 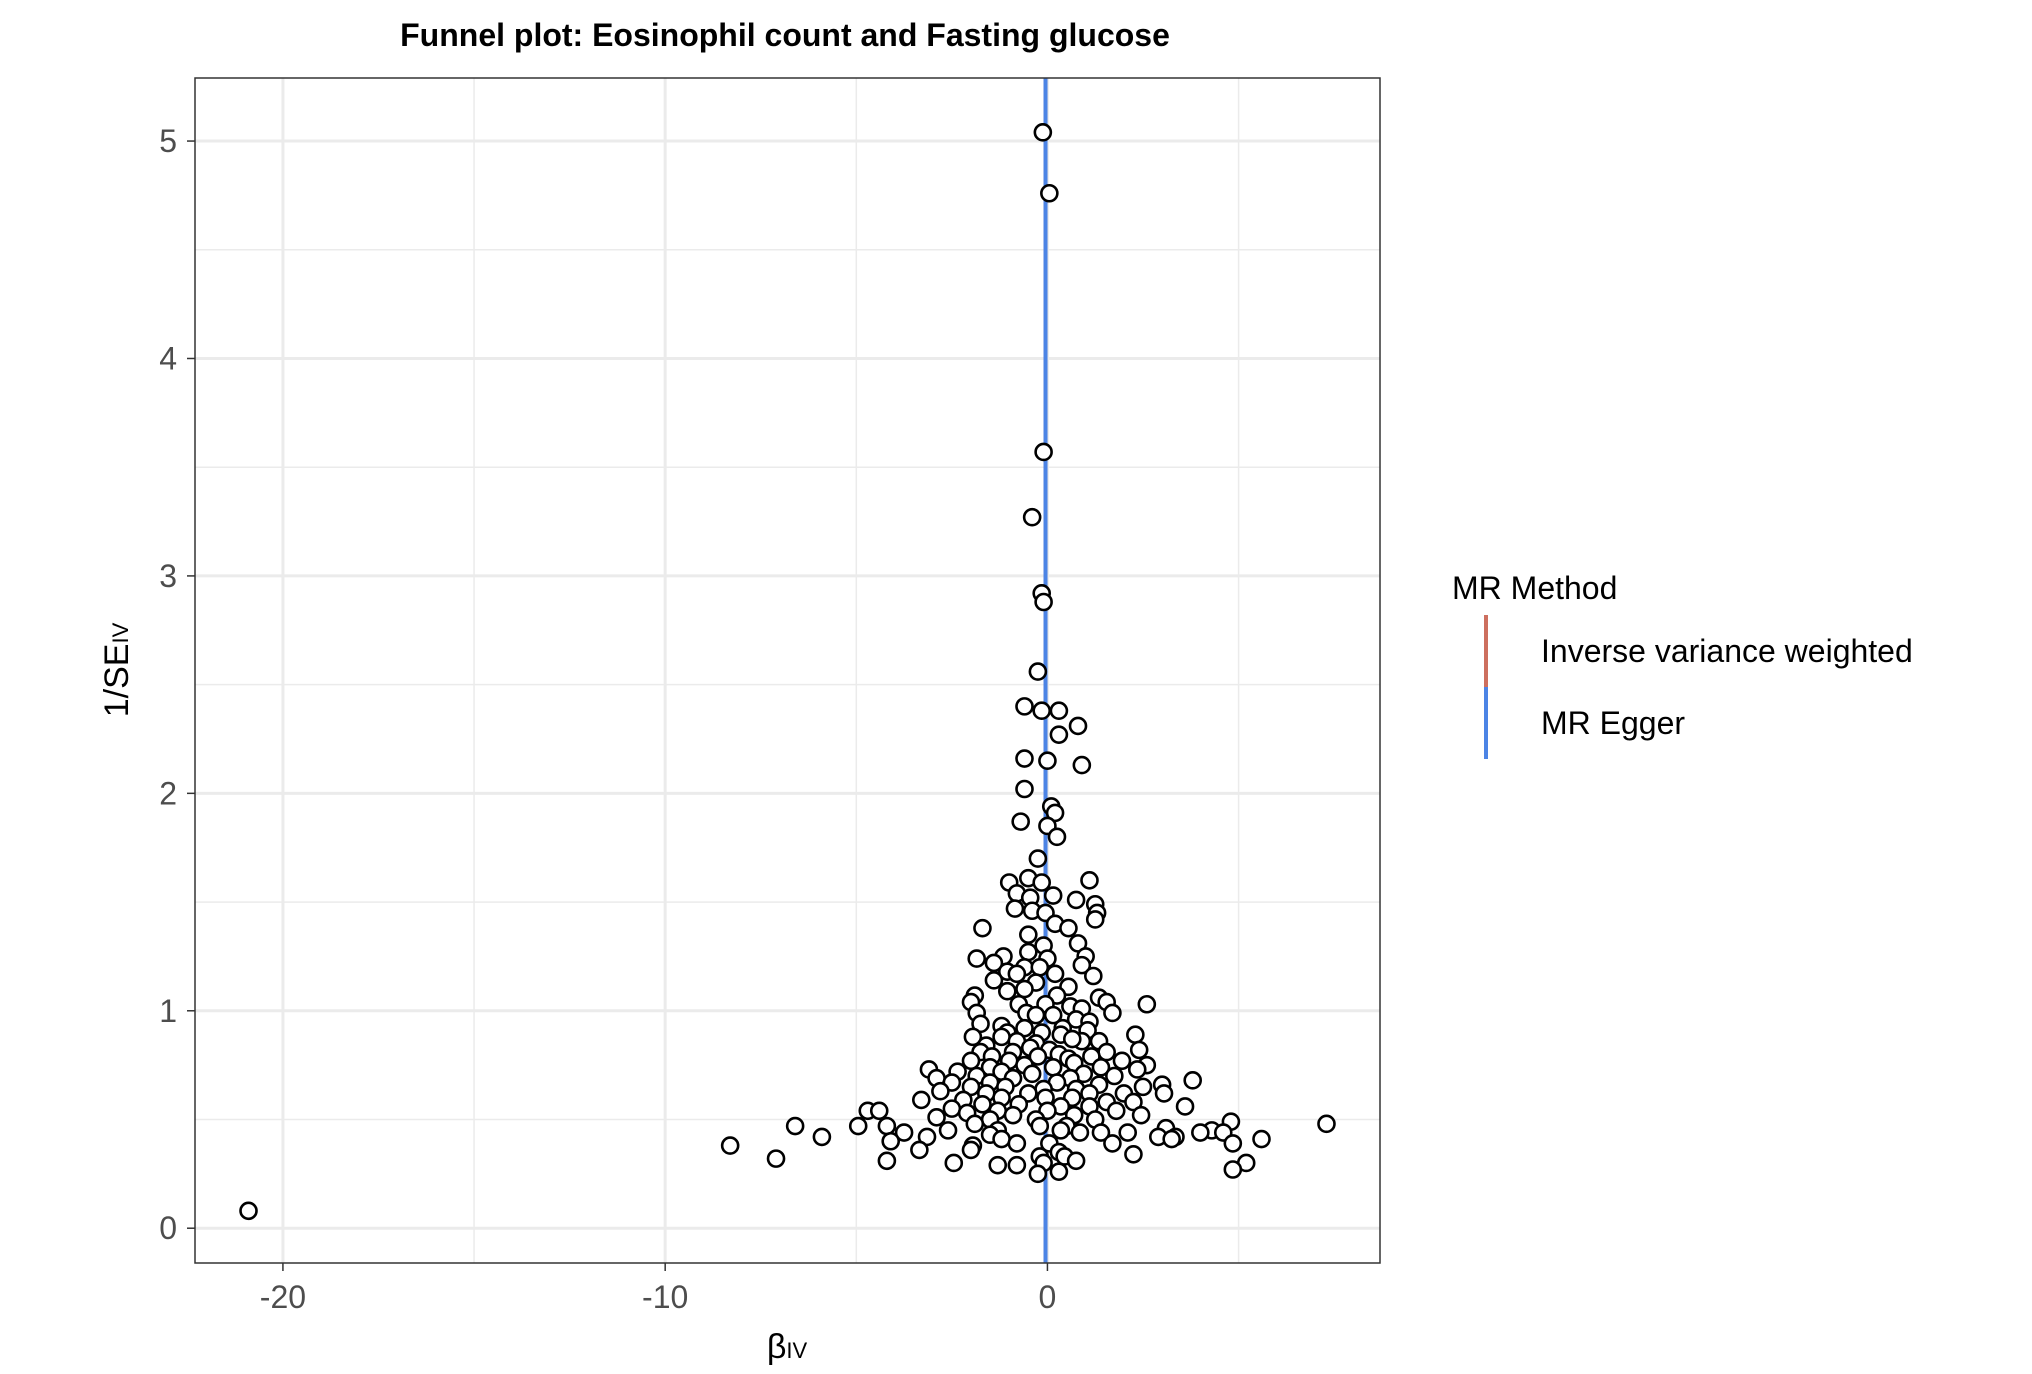 I want to click on y-tick-label: 4, so click(x=168, y=358).